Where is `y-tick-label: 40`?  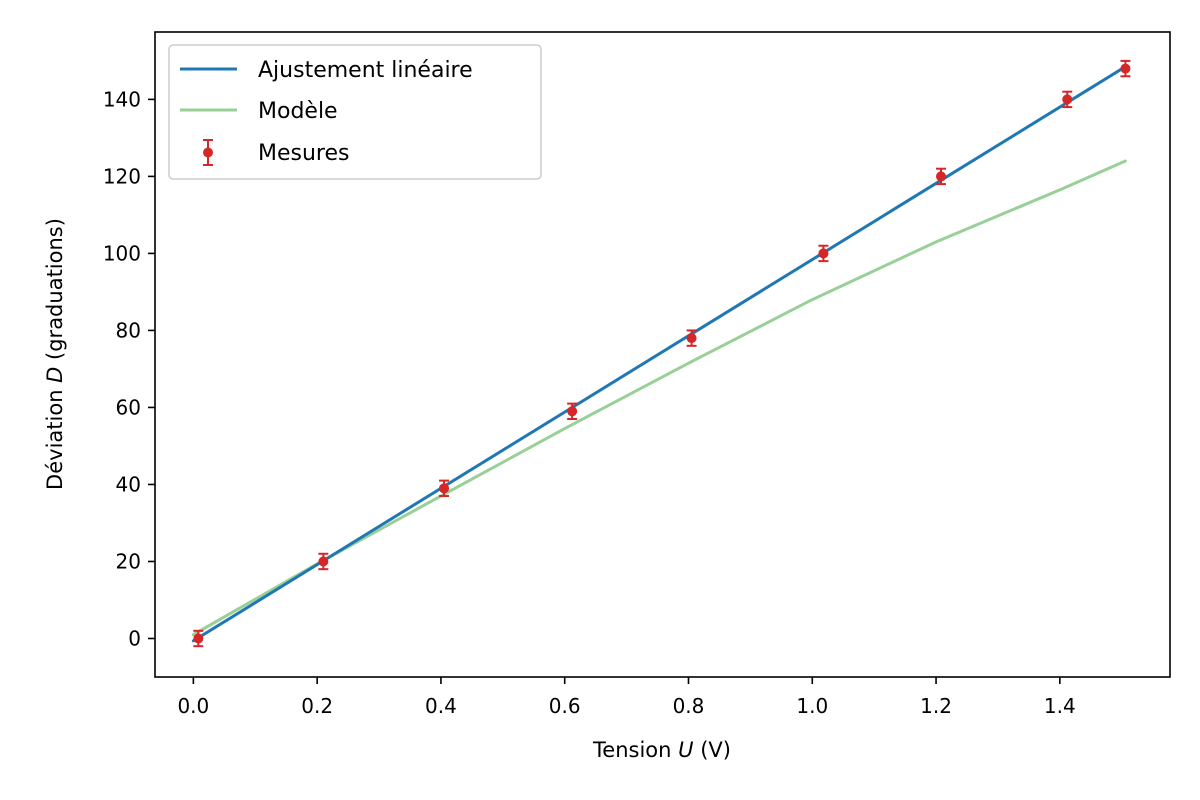 y-tick-label: 40 is located at coordinates (128, 484).